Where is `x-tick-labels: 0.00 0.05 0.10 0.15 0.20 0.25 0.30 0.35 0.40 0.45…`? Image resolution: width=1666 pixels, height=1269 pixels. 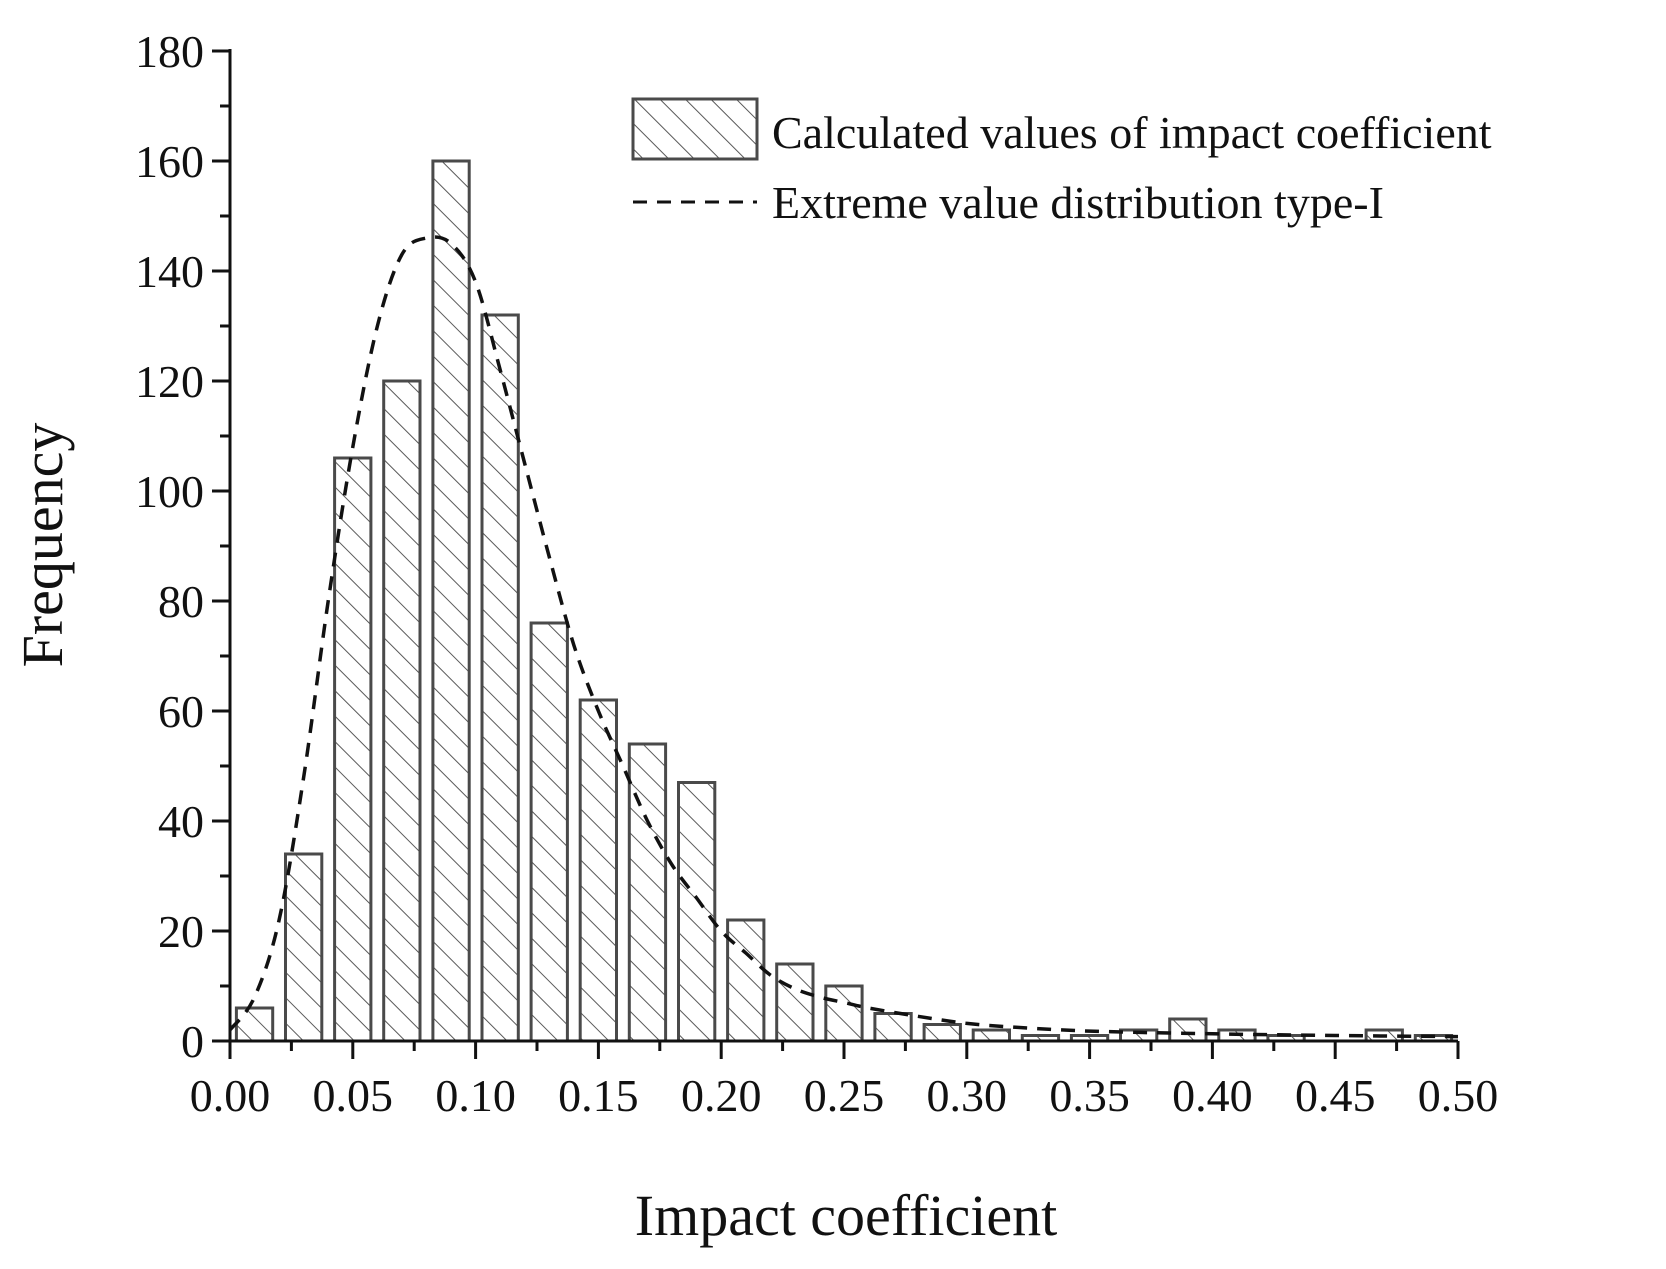 x-tick-labels: 0.00 0.05 0.10 0.15 0.20 0.25 0.30 0.35 0.40 0.45… is located at coordinates (844, 1095).